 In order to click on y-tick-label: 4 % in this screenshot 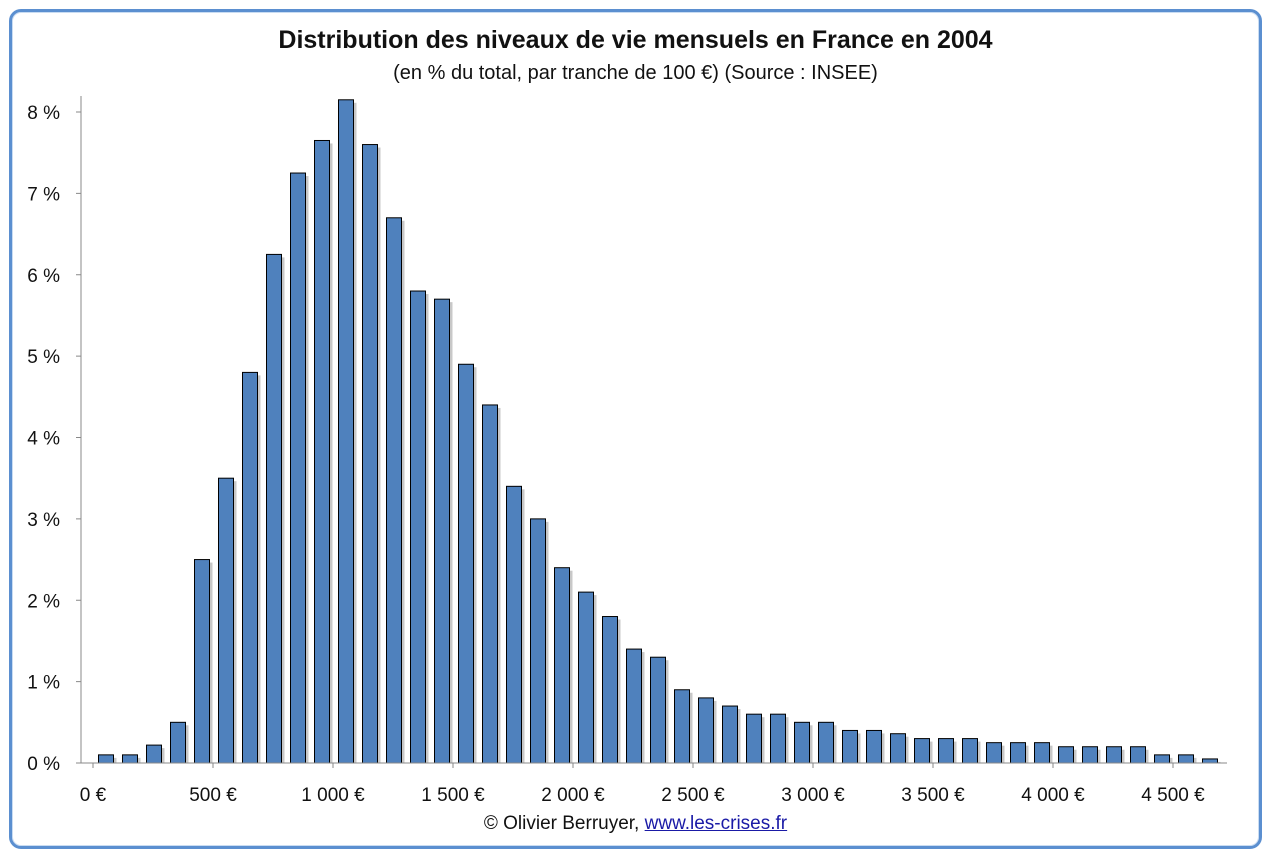, I will do `click(43, 439)`.